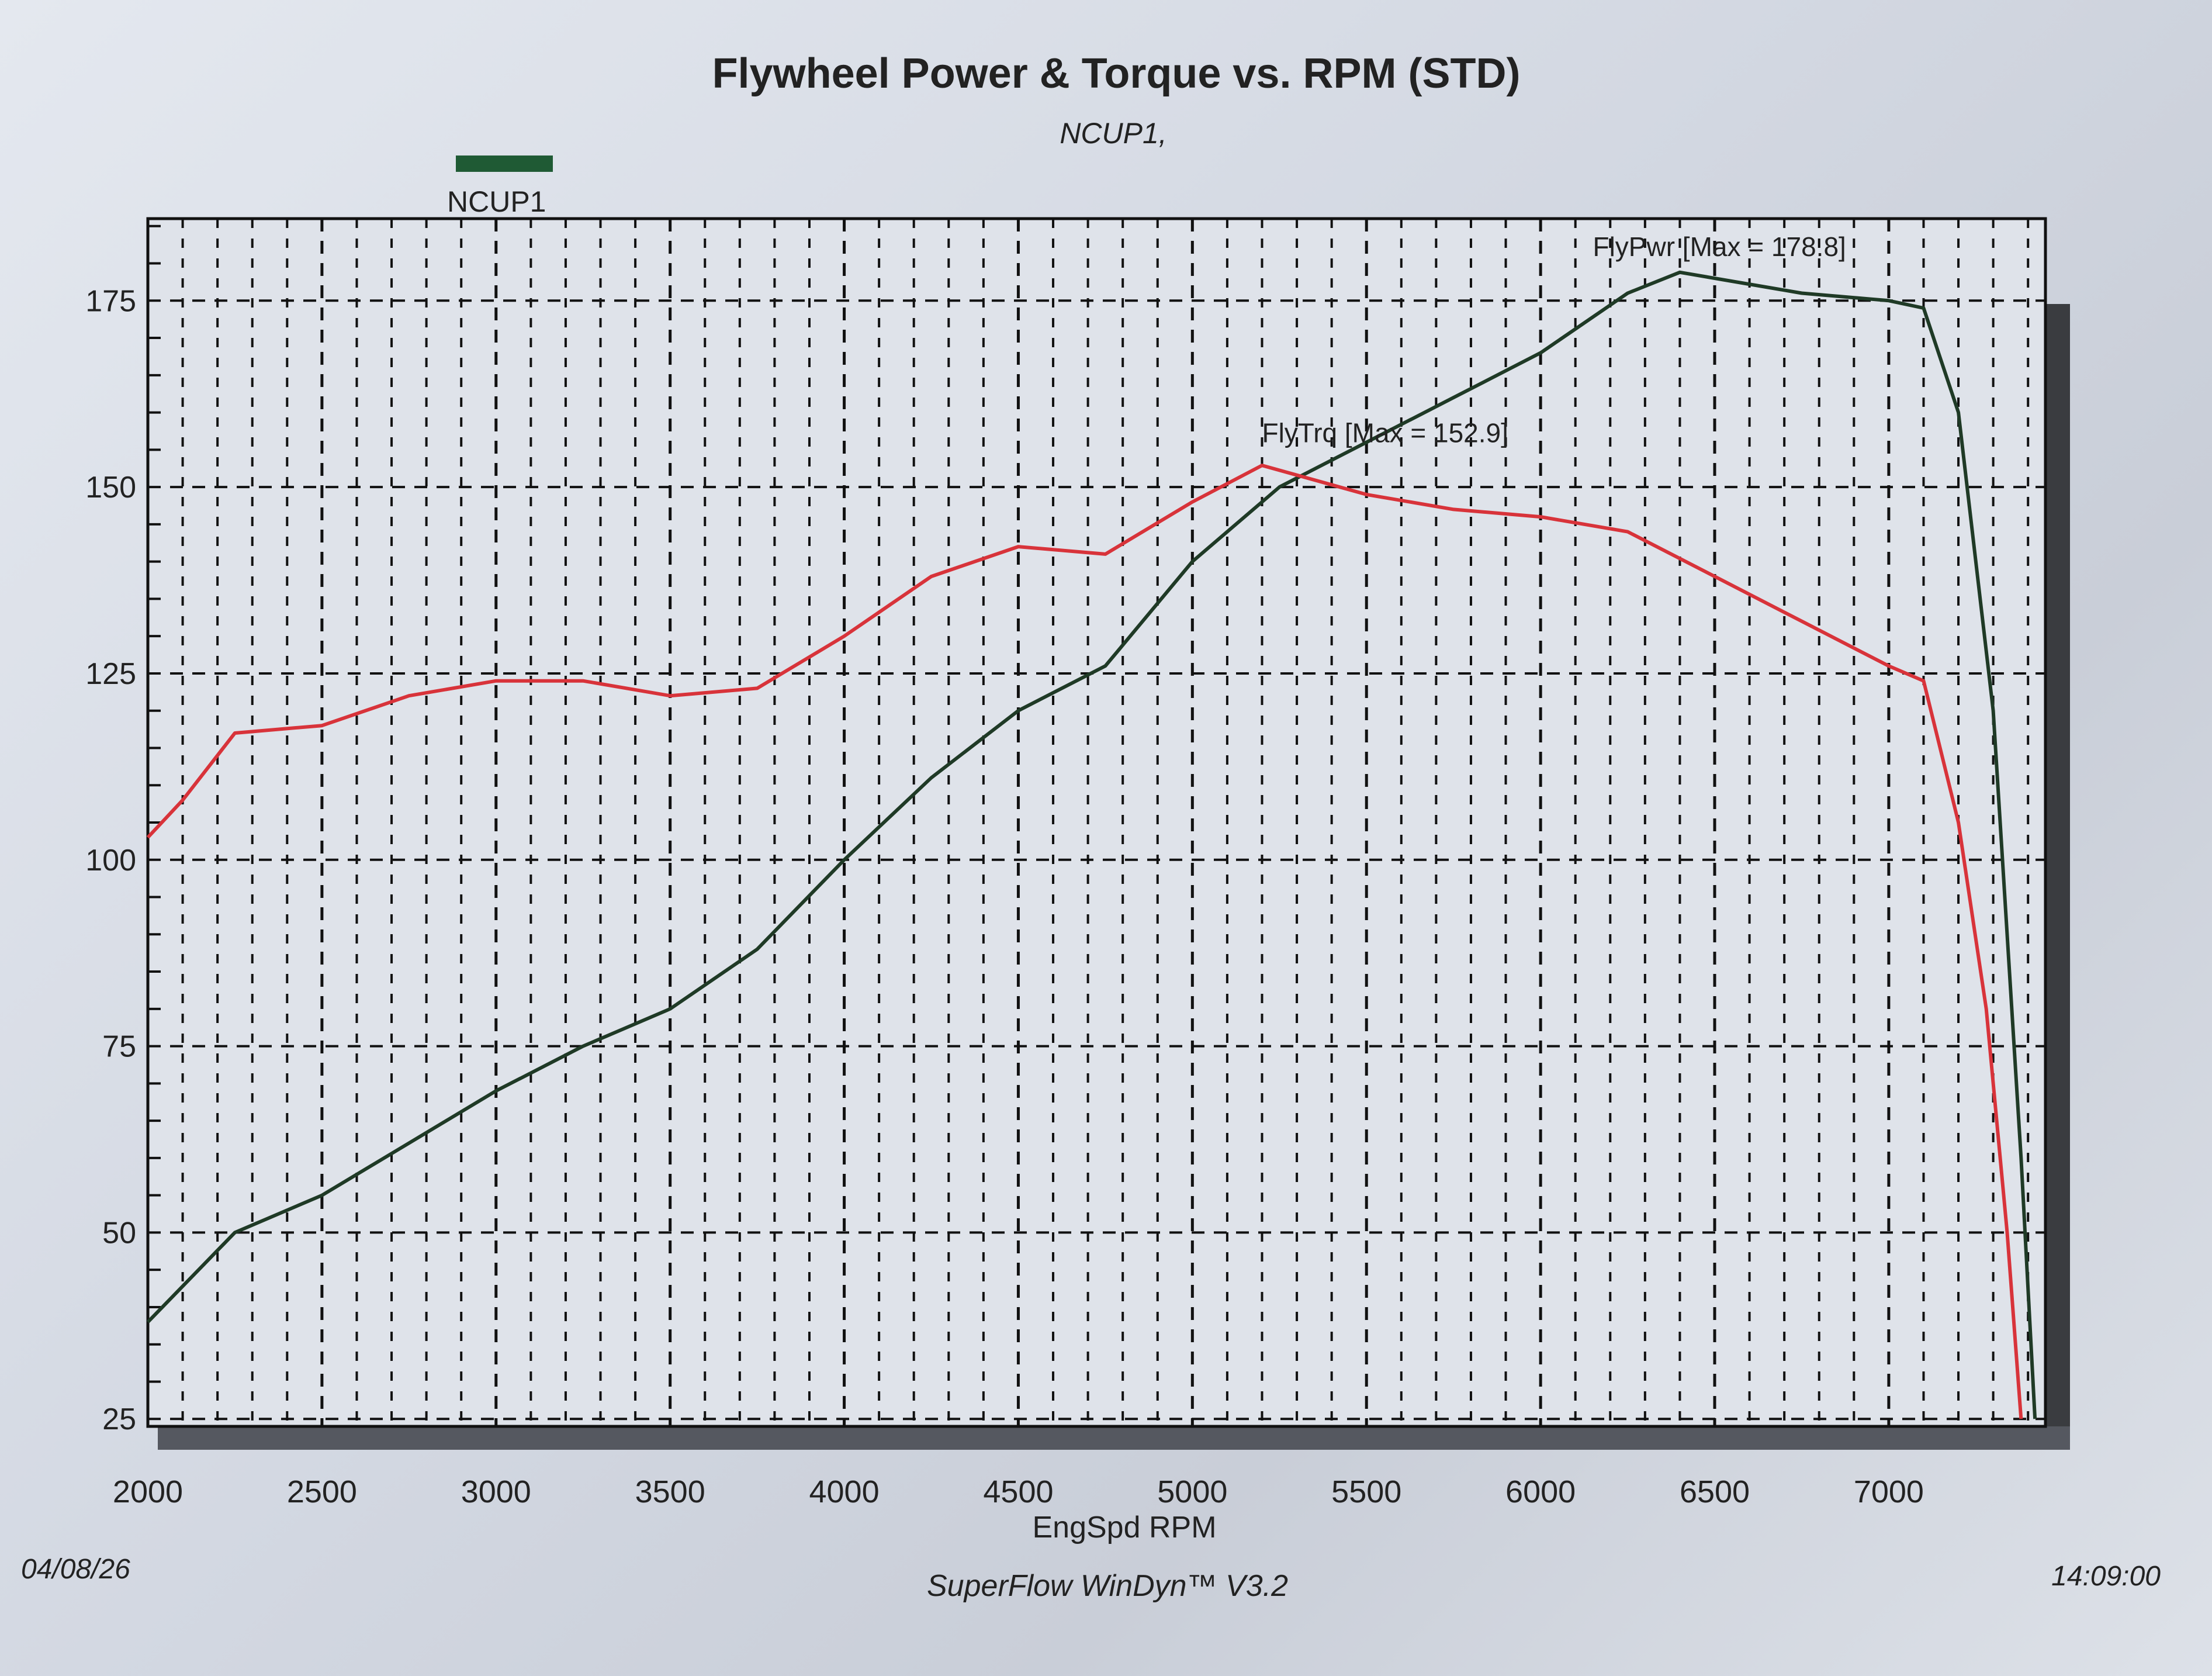 The width and height of the screenshot is (2212, 1676). I want to click on power-max-annotation: FlyPwr [Max = 178.8], so click(1719, 246).